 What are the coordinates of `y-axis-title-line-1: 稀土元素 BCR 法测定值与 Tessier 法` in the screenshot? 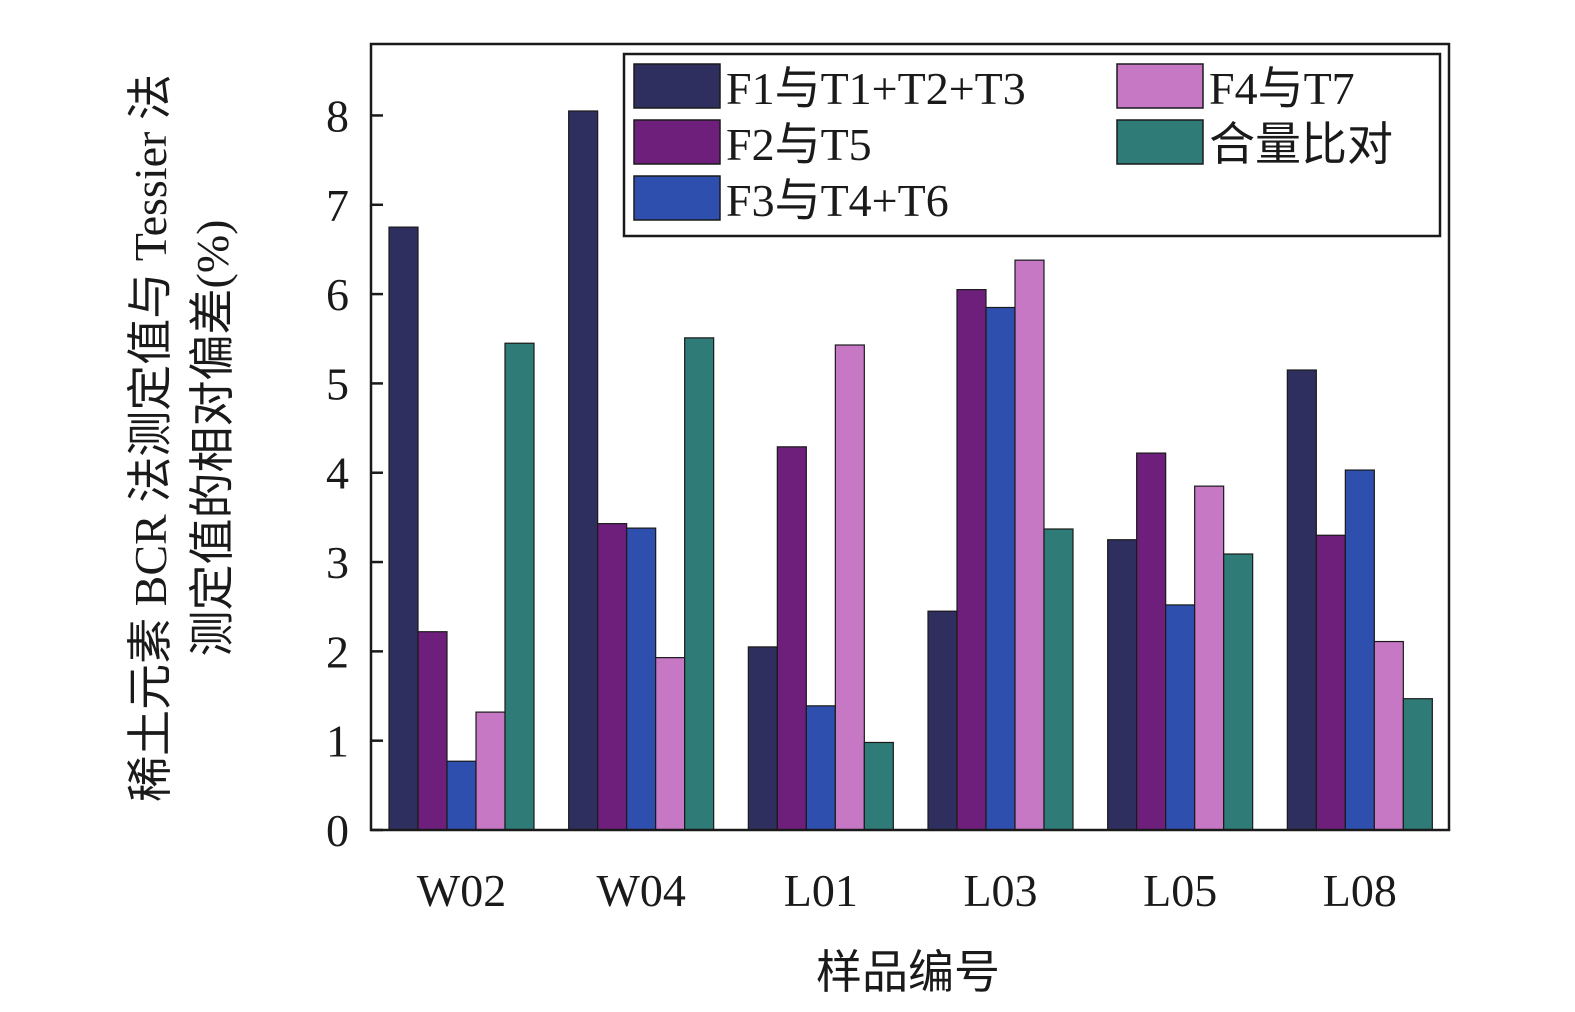 It's located at (150, 438).